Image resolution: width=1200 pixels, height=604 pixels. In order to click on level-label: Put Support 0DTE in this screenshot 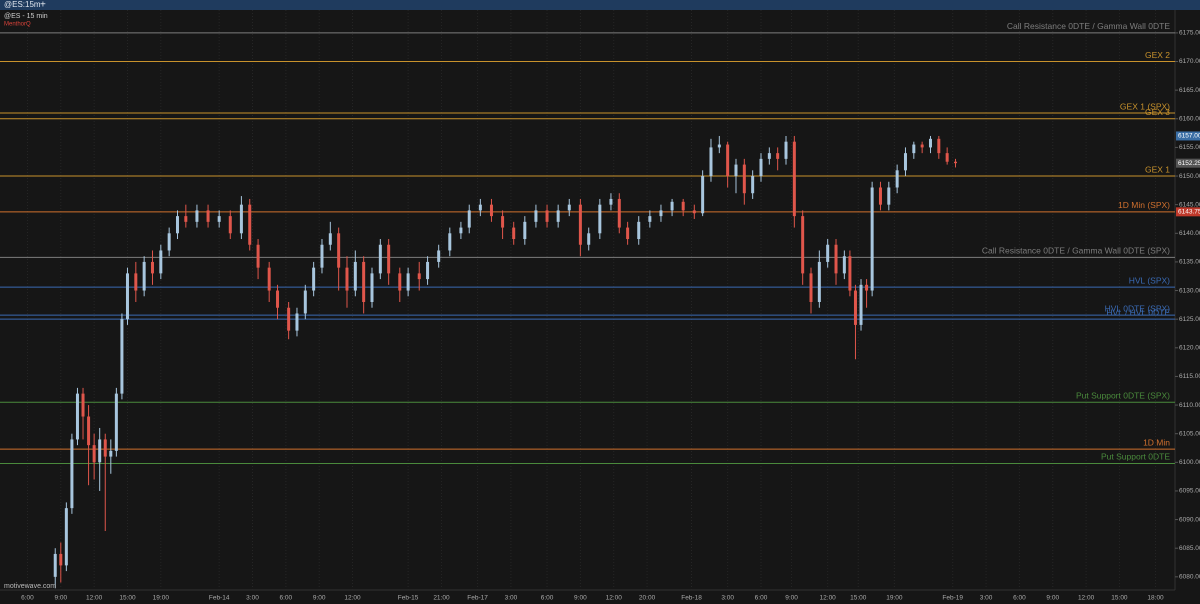, I will do `click(1135, 457)`.